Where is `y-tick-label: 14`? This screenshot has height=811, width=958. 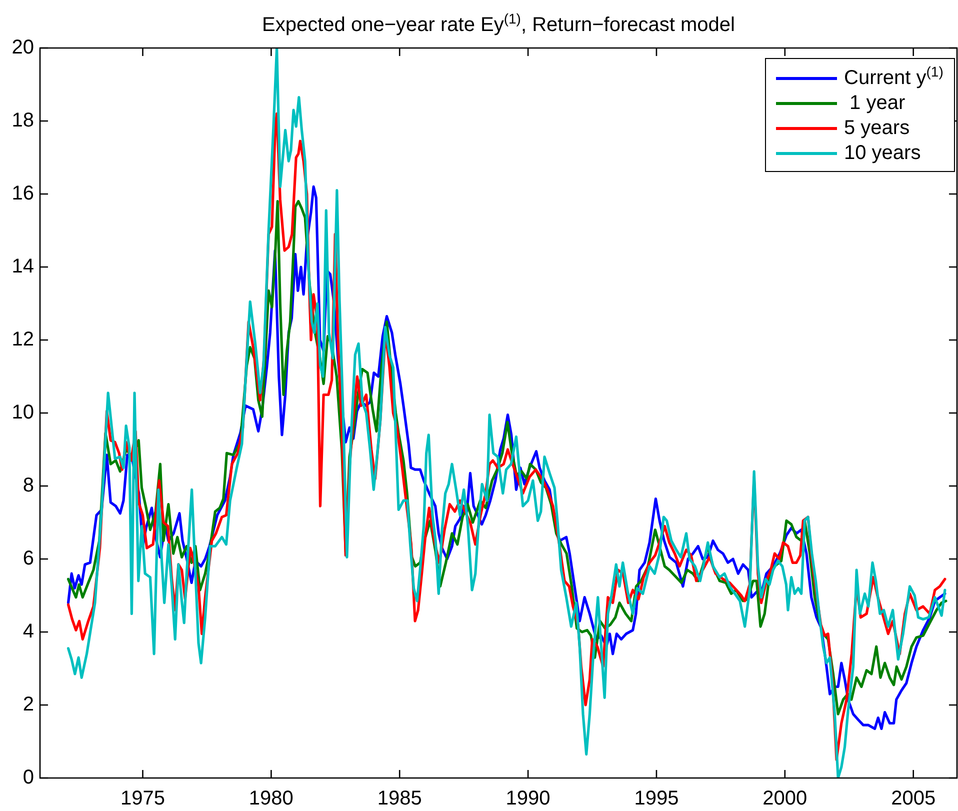 y-tick-label: 14 is located at coordinates (23, 267).